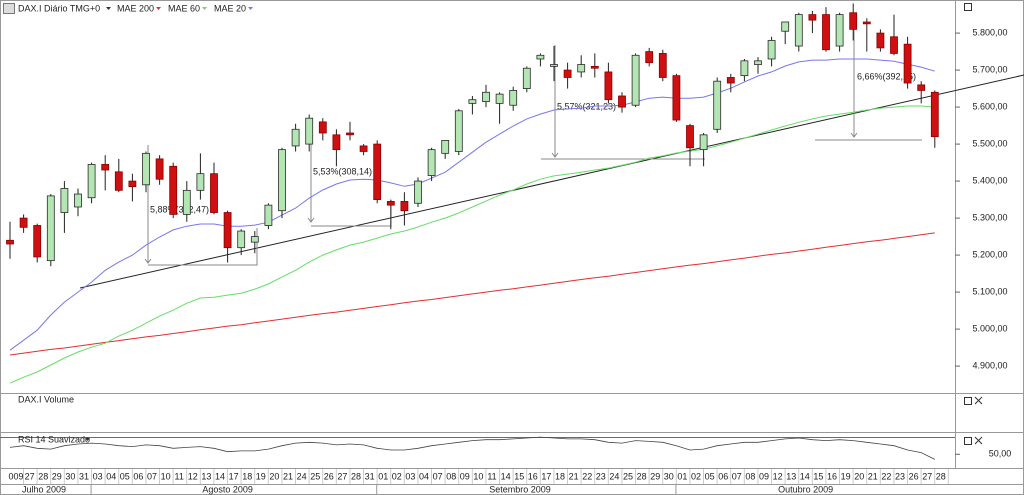 Image resolution: width=1024 pixels, height=495 pixels. What do you see at coordinates (519, 476) in the screenshot?
I see `x-tick-label: 15` at bounding box center [519, 476].